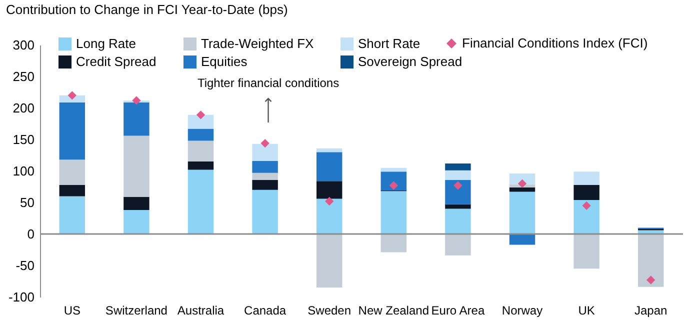  What do you see at coordinates (265, 311) in the screenshot?
I see `x-tick-label: Canada` at bounding box center [265, 311].